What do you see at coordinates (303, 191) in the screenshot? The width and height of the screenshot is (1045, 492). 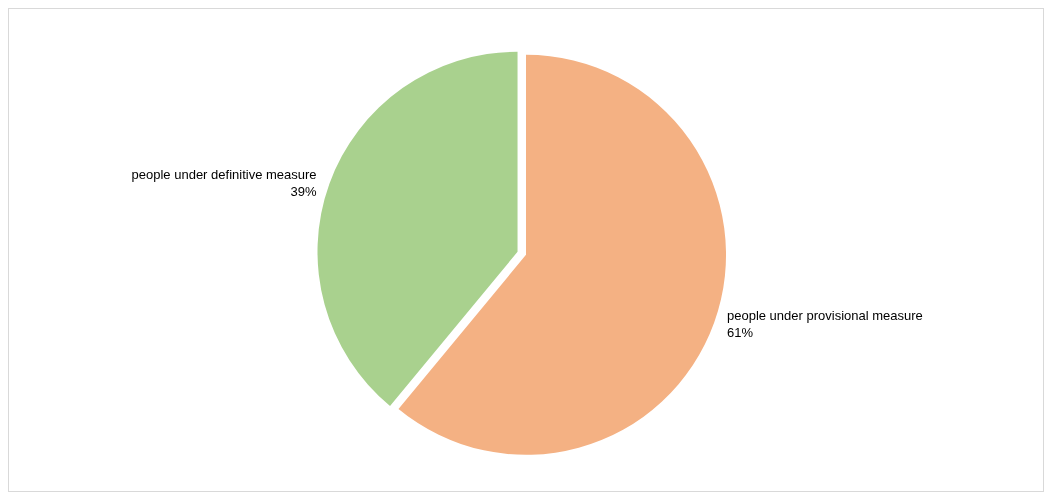 I see `data-label: 39%` at bounding box center [303, 191].